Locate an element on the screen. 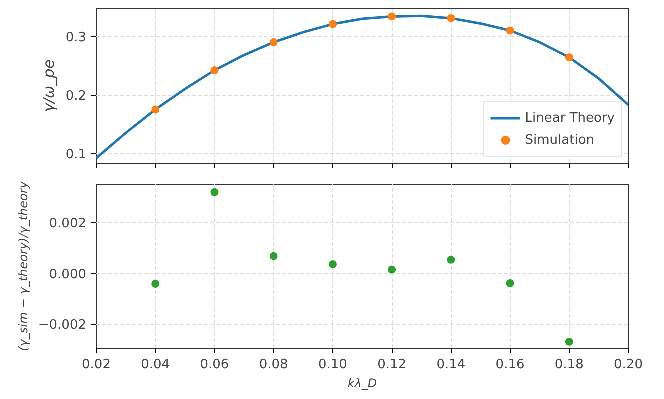  x-tick-label: 0.04 is located at coordinates (155, 365).